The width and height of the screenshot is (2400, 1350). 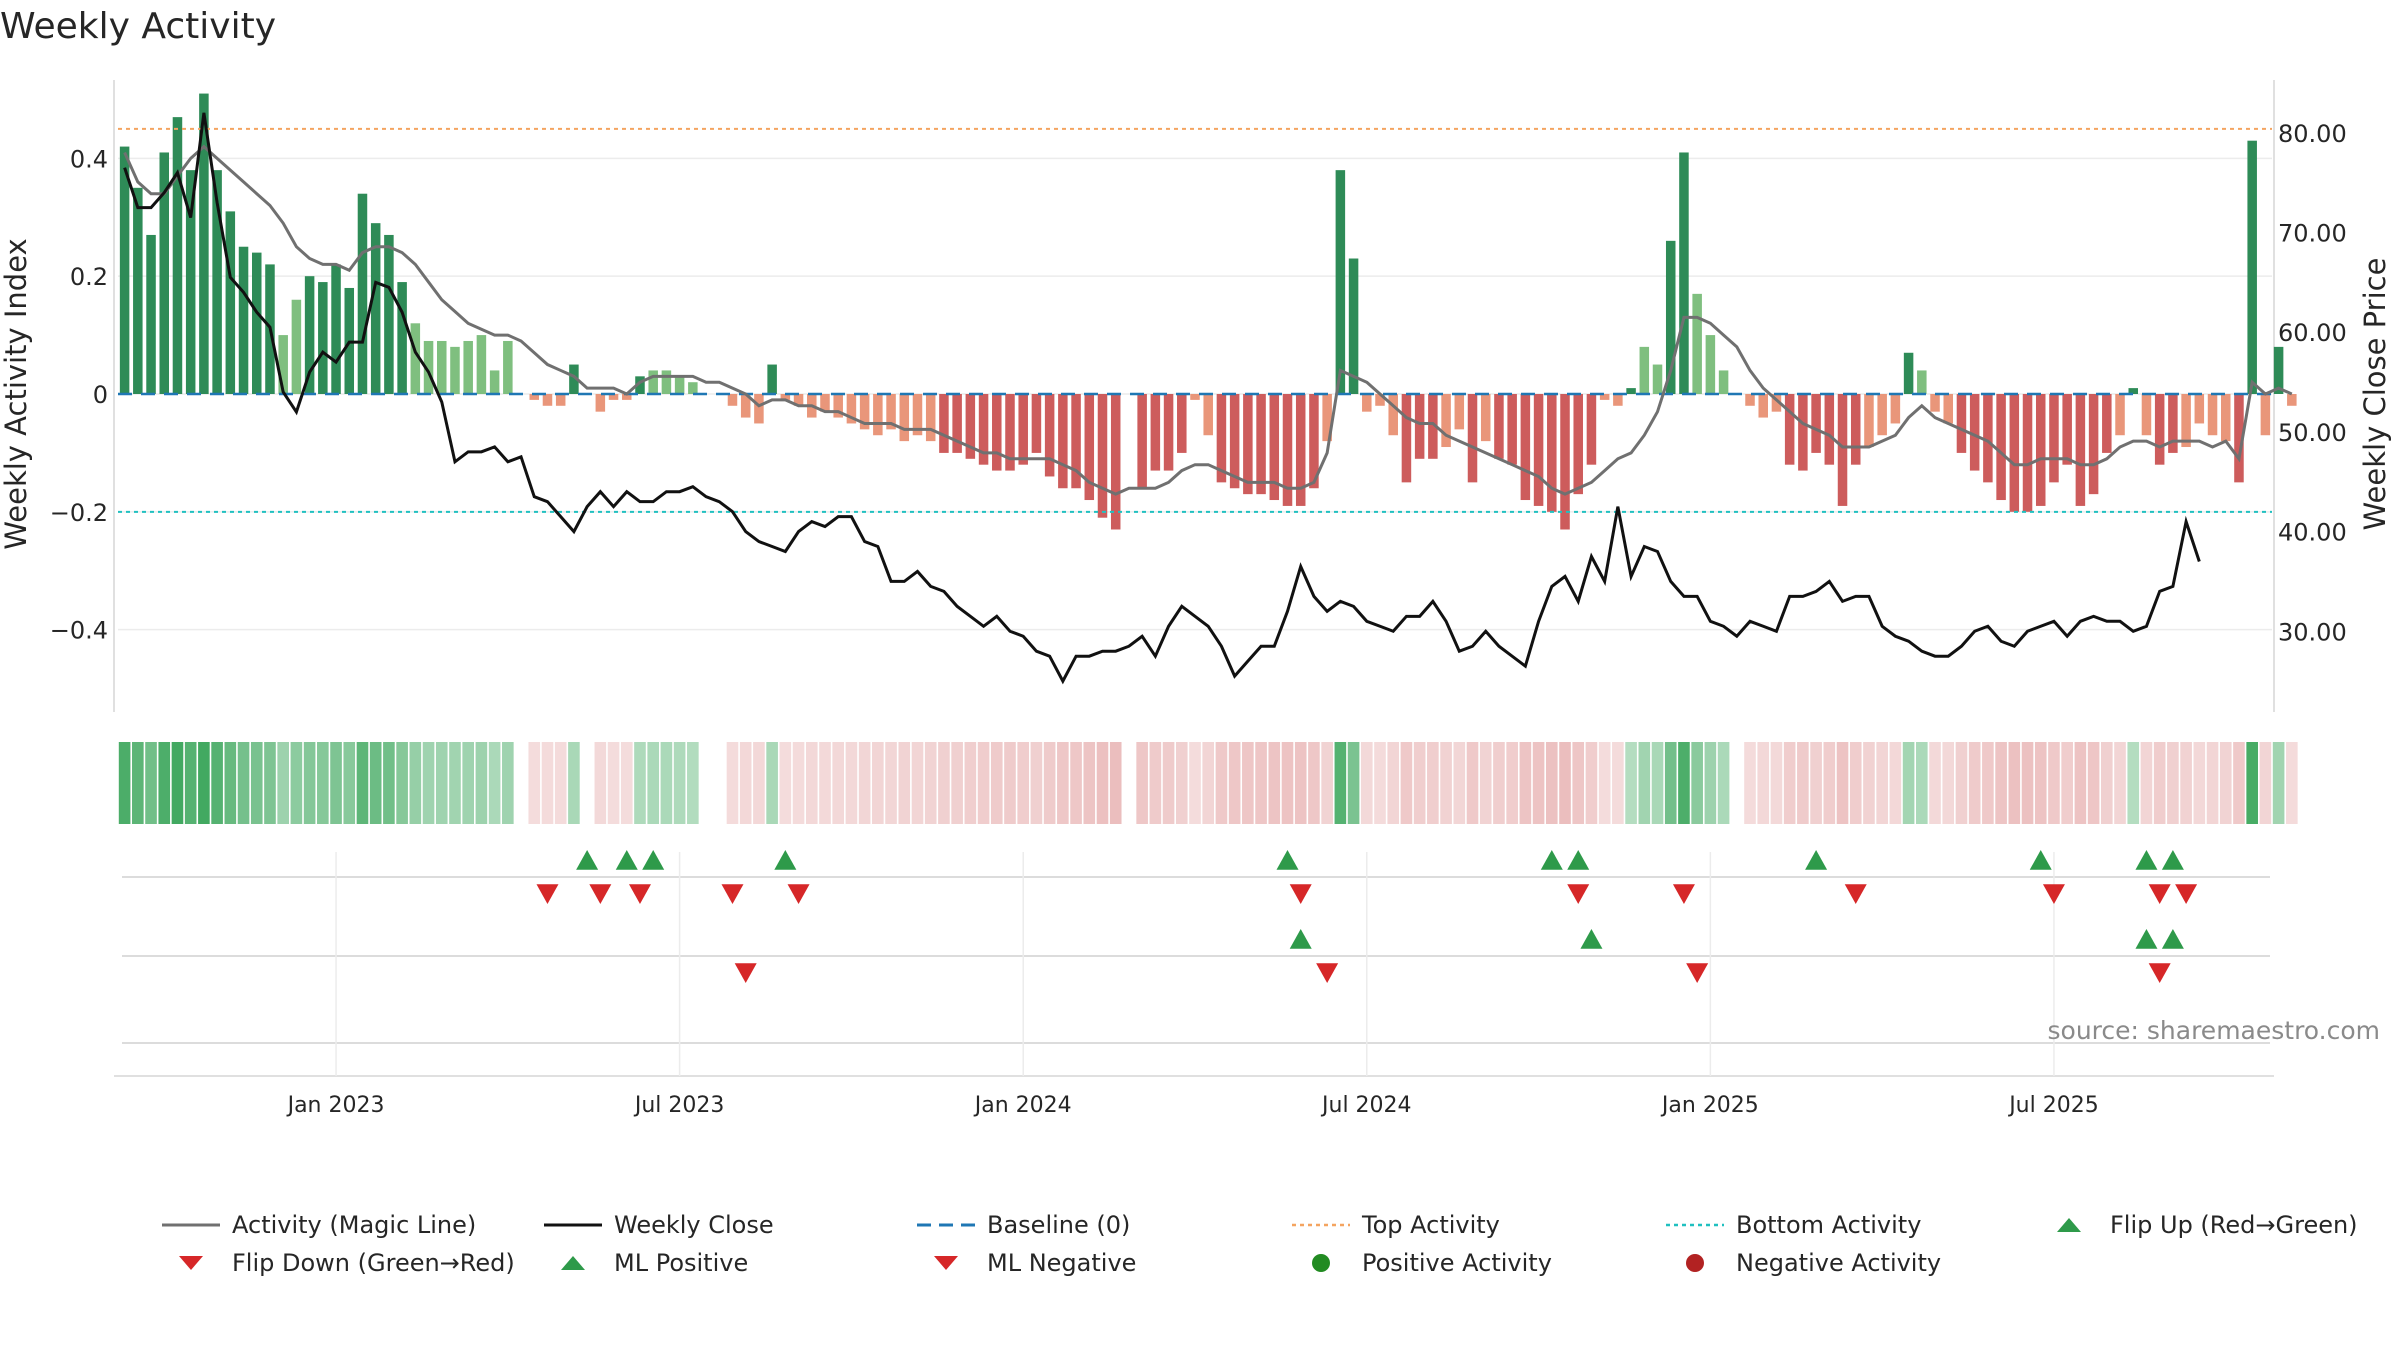 What do you see at coordinates (1062, 1263) in the screenshot?
I see `legend-label: ML Negative` at bounding box center [1062, 1263].